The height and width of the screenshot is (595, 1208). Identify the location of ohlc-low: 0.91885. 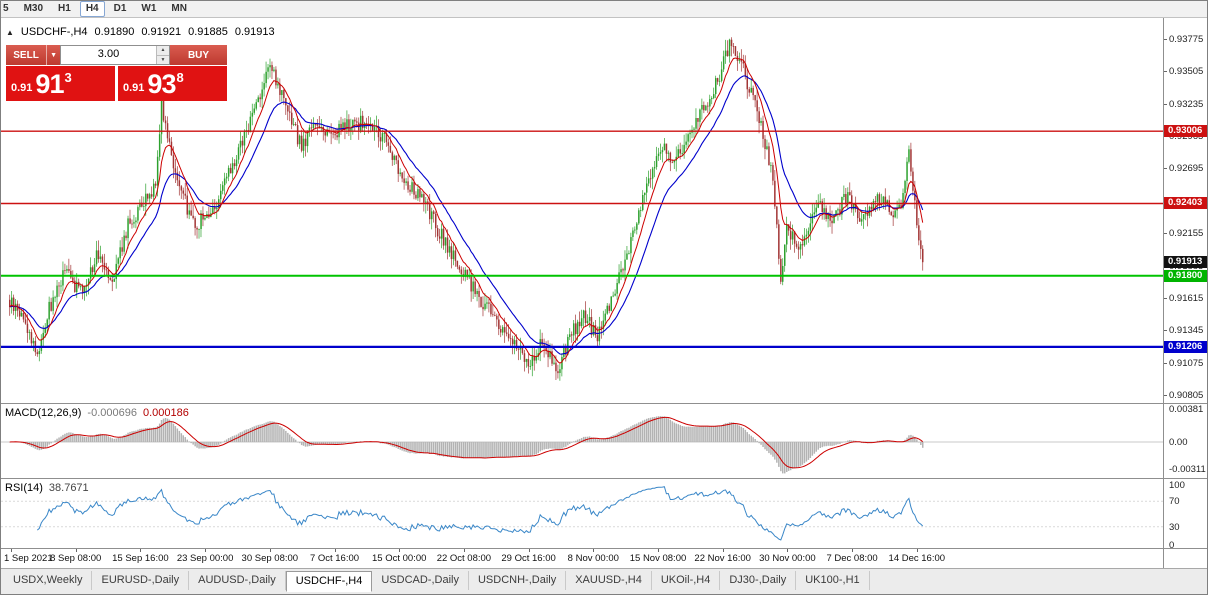
(208, 32).